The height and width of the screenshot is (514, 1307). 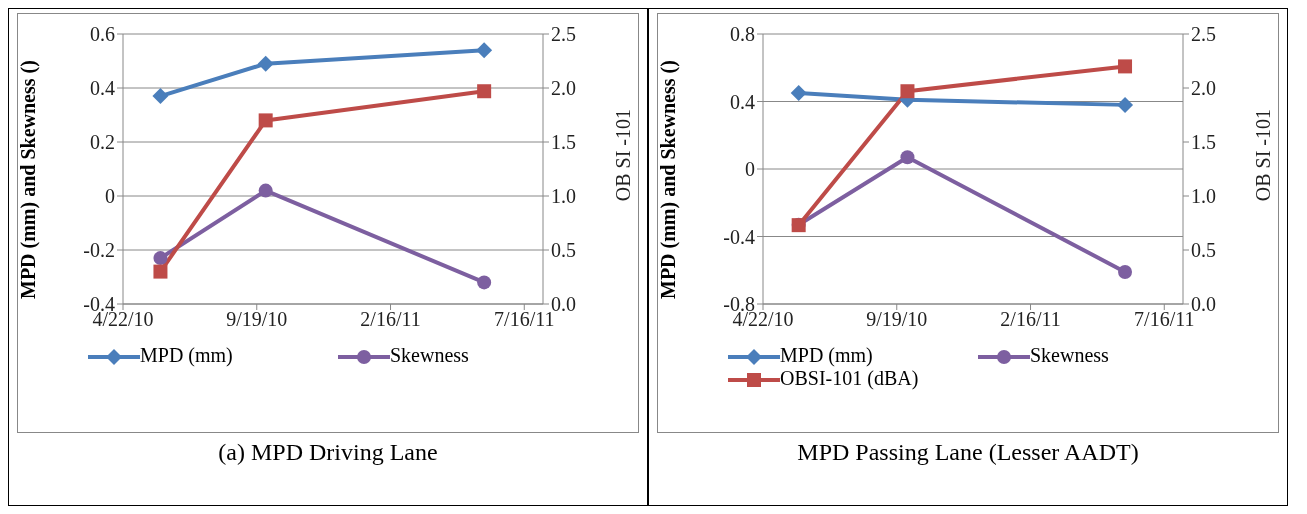 What do you see at coordinates (968, 452) in the screenshot?
I see `text: MPD Passing Lane (Lesser AADT)` at bounding box center [968, 452].